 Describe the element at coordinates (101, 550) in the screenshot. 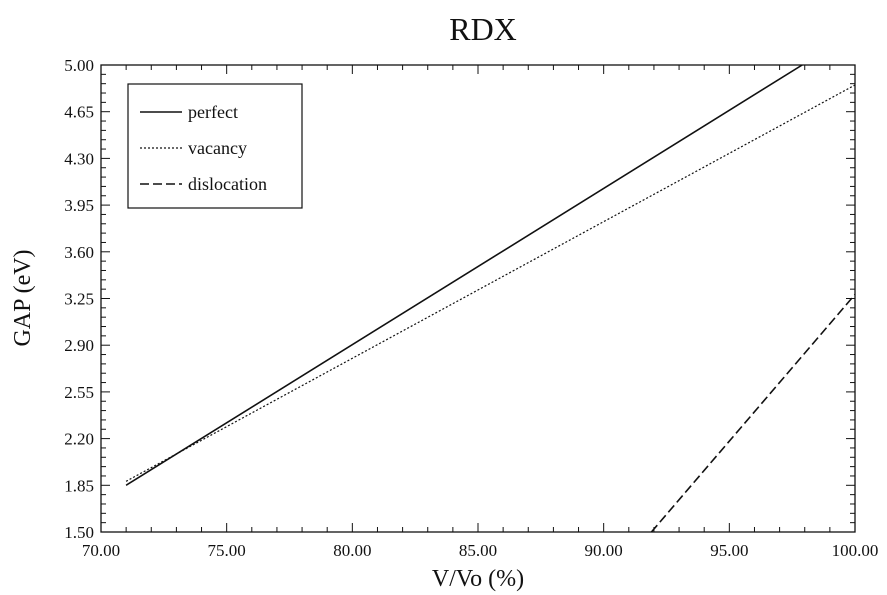

I see `x-tick-label: 70.00` at that location.